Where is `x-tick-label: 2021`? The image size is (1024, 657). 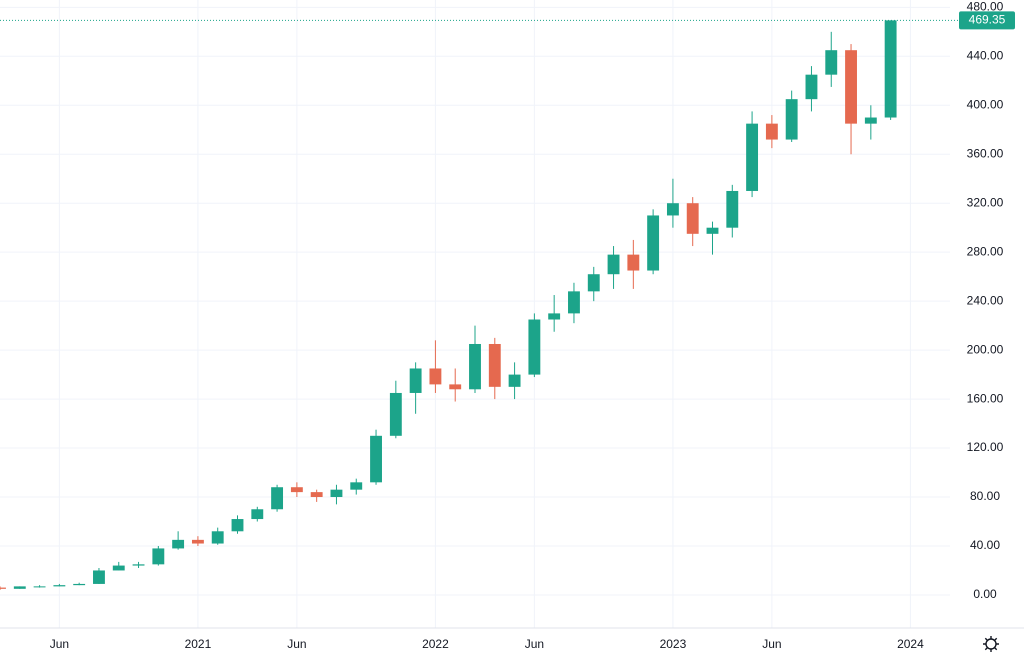
x-tick-label: 2021 is located at coordinates (198, 644).